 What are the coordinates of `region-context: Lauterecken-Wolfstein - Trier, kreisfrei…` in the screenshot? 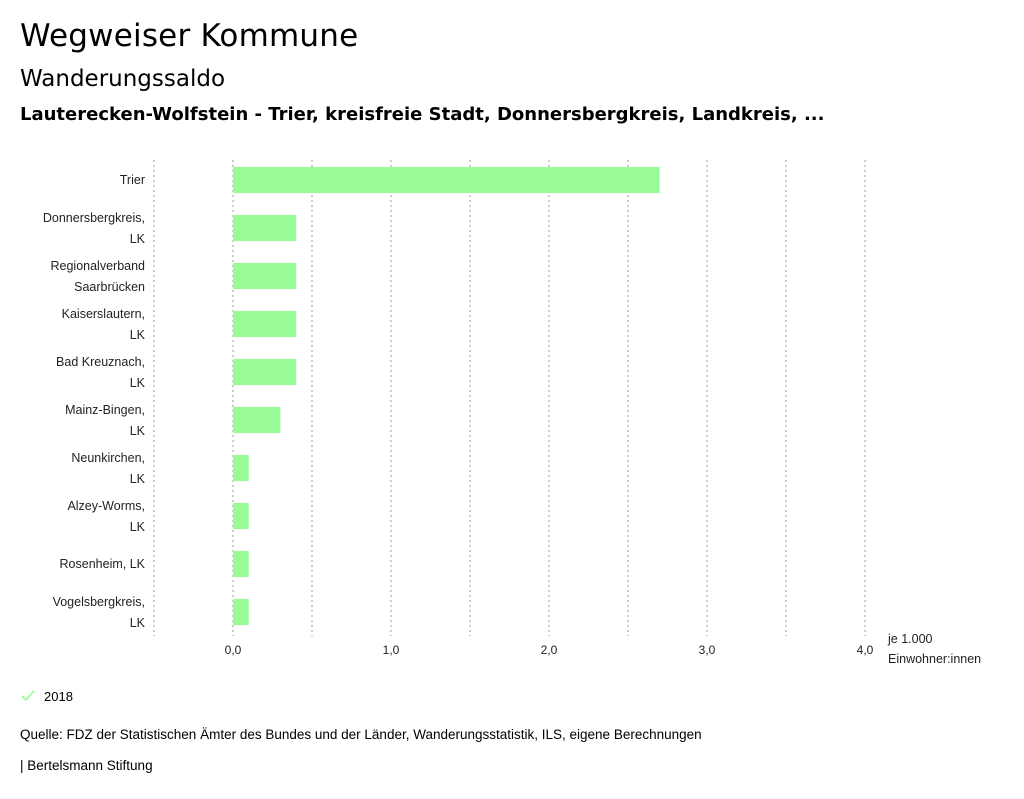 It's located at (422, 114).